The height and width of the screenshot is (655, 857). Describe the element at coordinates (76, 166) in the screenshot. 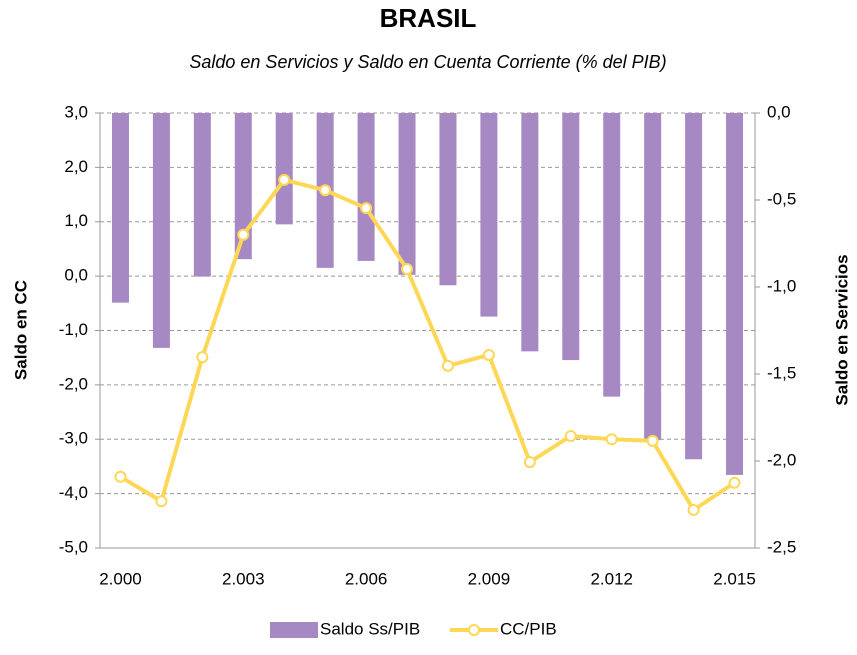

I see `y-tick-label: 2,0` at that location.